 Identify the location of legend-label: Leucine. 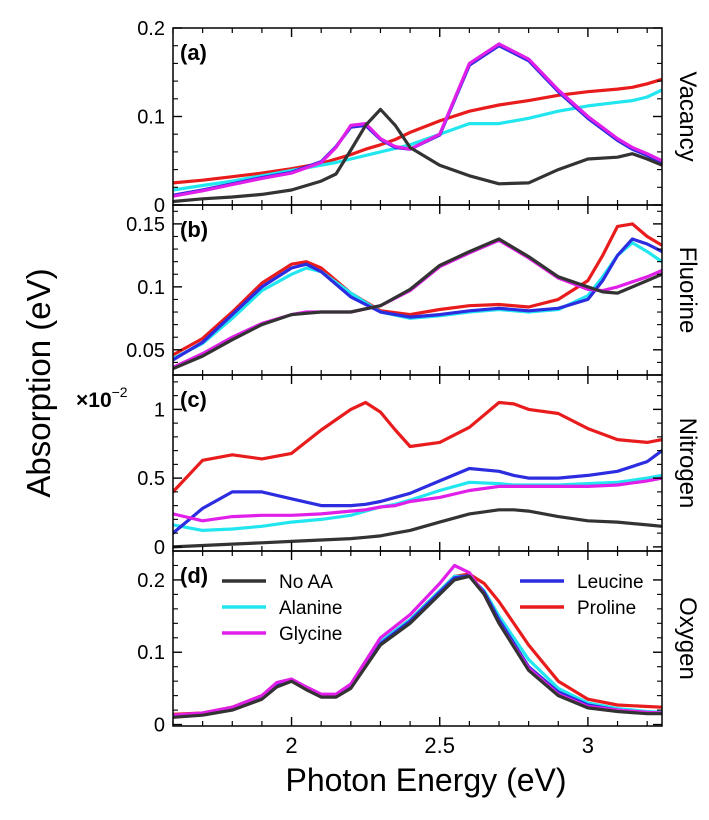
(610, 582).